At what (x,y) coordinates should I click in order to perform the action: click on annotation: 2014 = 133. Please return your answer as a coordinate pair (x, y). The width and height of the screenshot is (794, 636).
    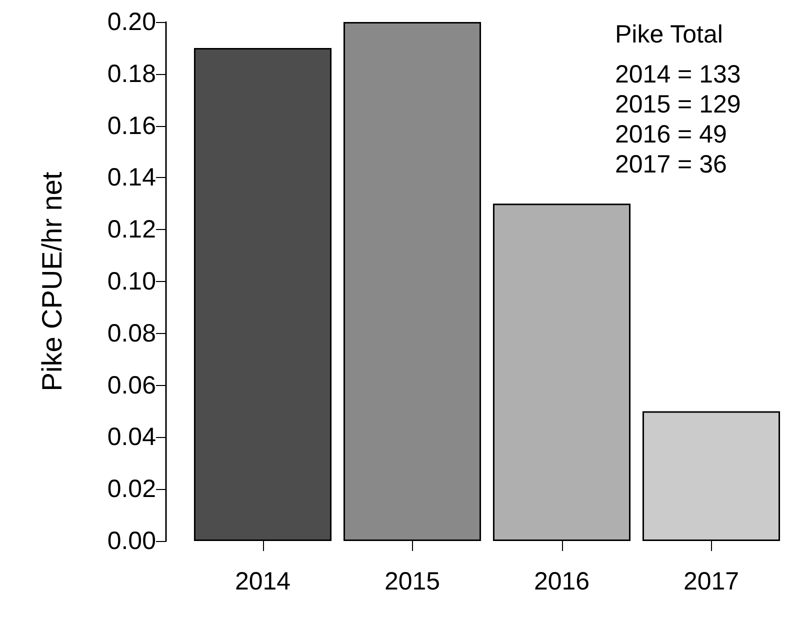
    Looking at the image, I should click on (678, 74).